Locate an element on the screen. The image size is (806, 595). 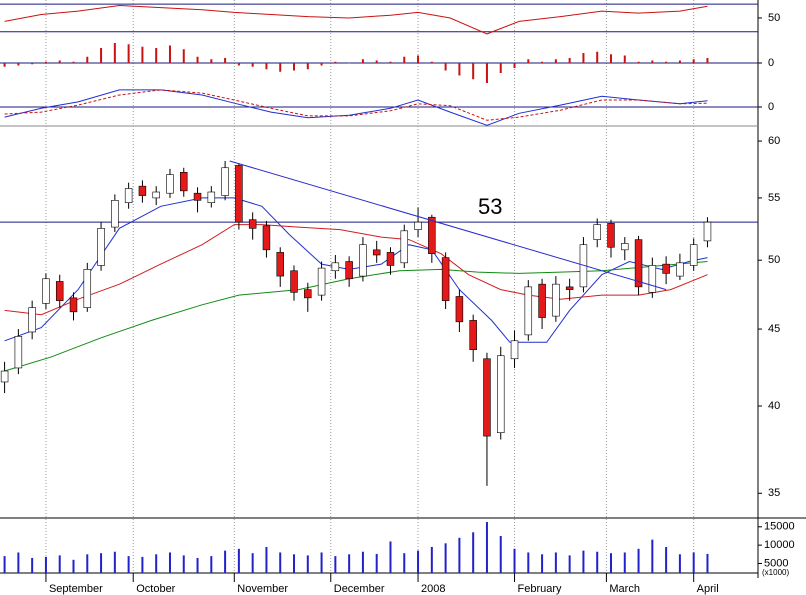
x-tick-label: October is located at coordinates (155, 589).